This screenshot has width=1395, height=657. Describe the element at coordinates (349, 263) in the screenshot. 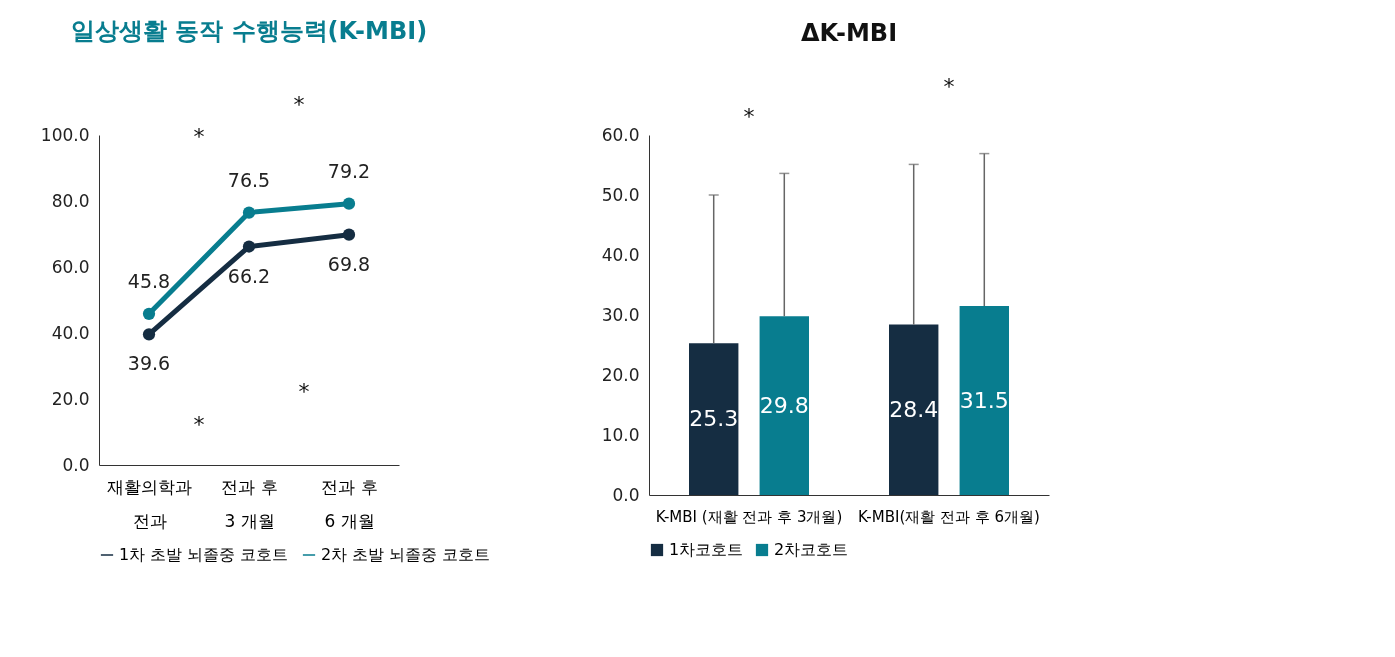

I see `data-label: 69.8` at that location.